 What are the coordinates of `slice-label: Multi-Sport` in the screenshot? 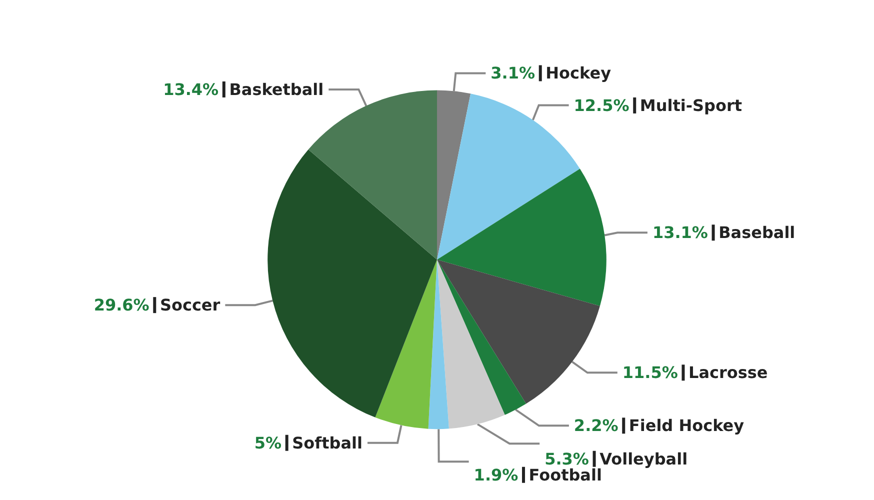 It's located at (691, 105).